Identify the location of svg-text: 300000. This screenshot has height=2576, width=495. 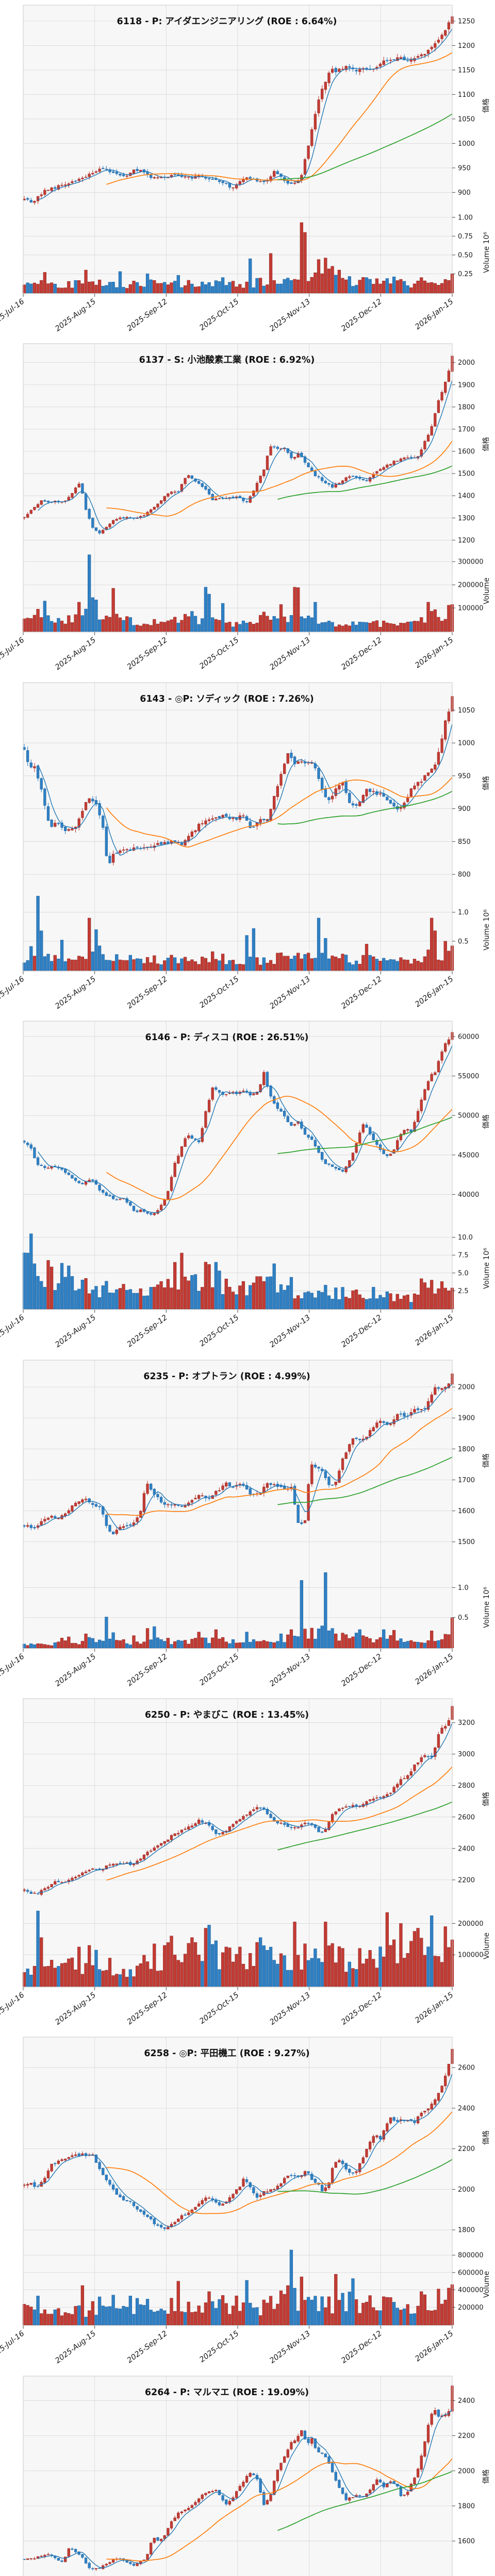
(471, 562).